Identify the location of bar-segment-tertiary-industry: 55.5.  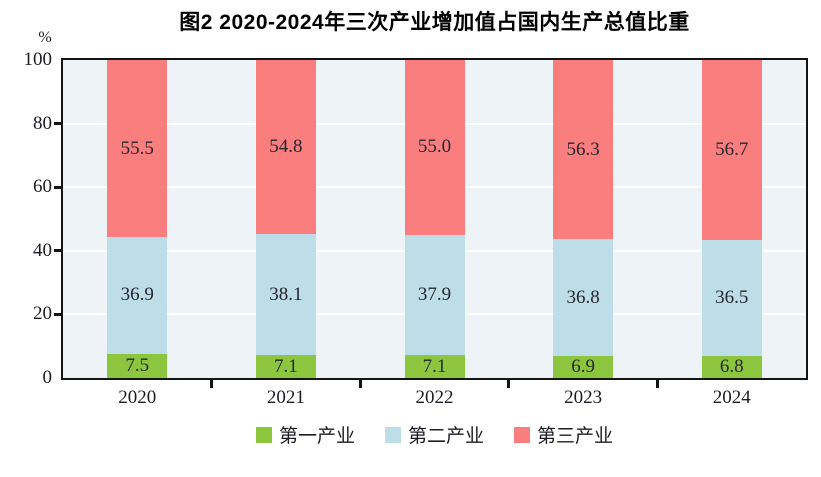
(137, 148).